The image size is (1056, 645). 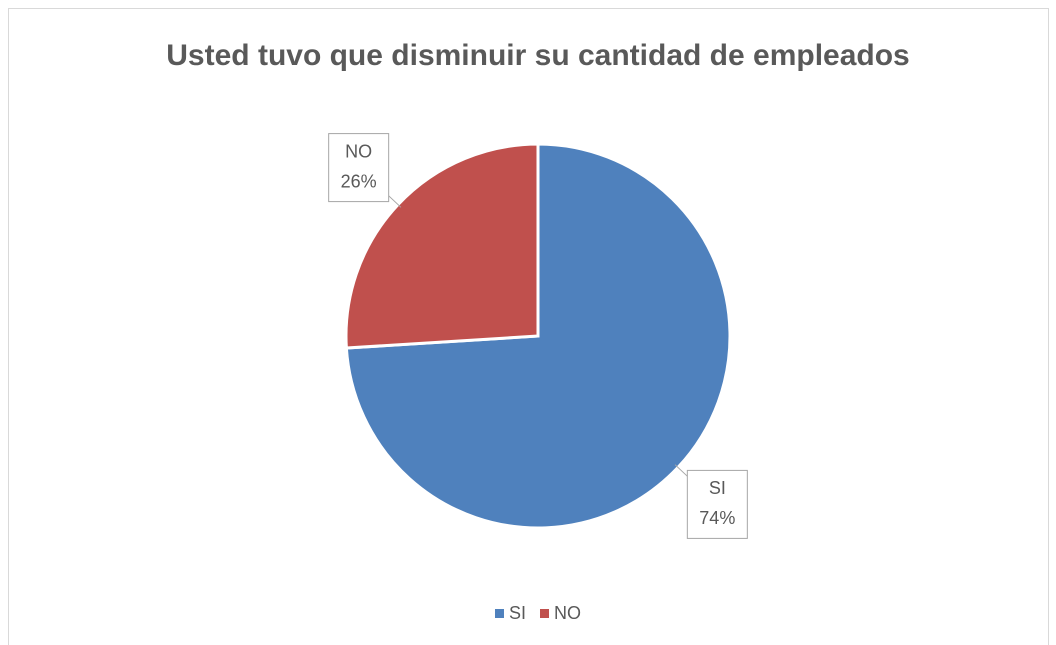 I want to click on data-label-category: NO, so click(x=358, y=151).